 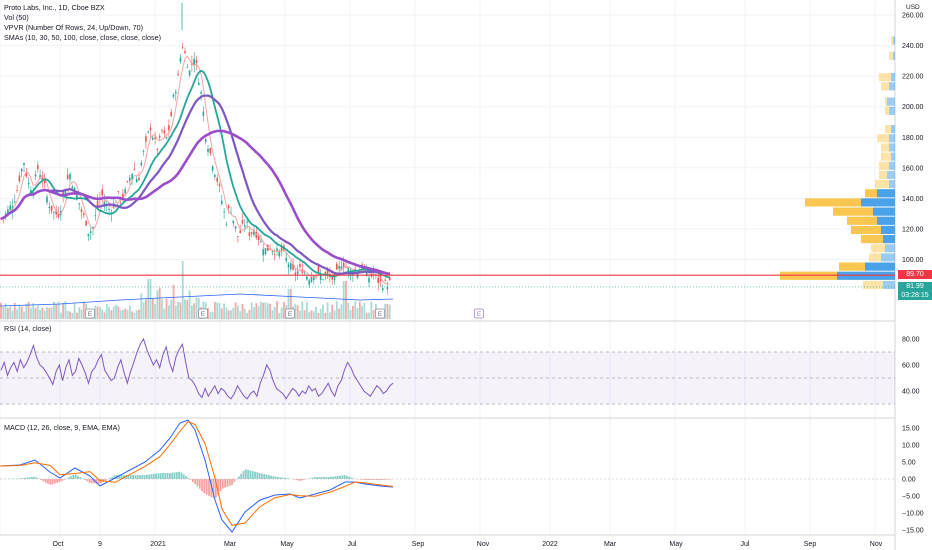 I want to click on legend-rsi: RSI (14, close), so click(x=28, y=328).